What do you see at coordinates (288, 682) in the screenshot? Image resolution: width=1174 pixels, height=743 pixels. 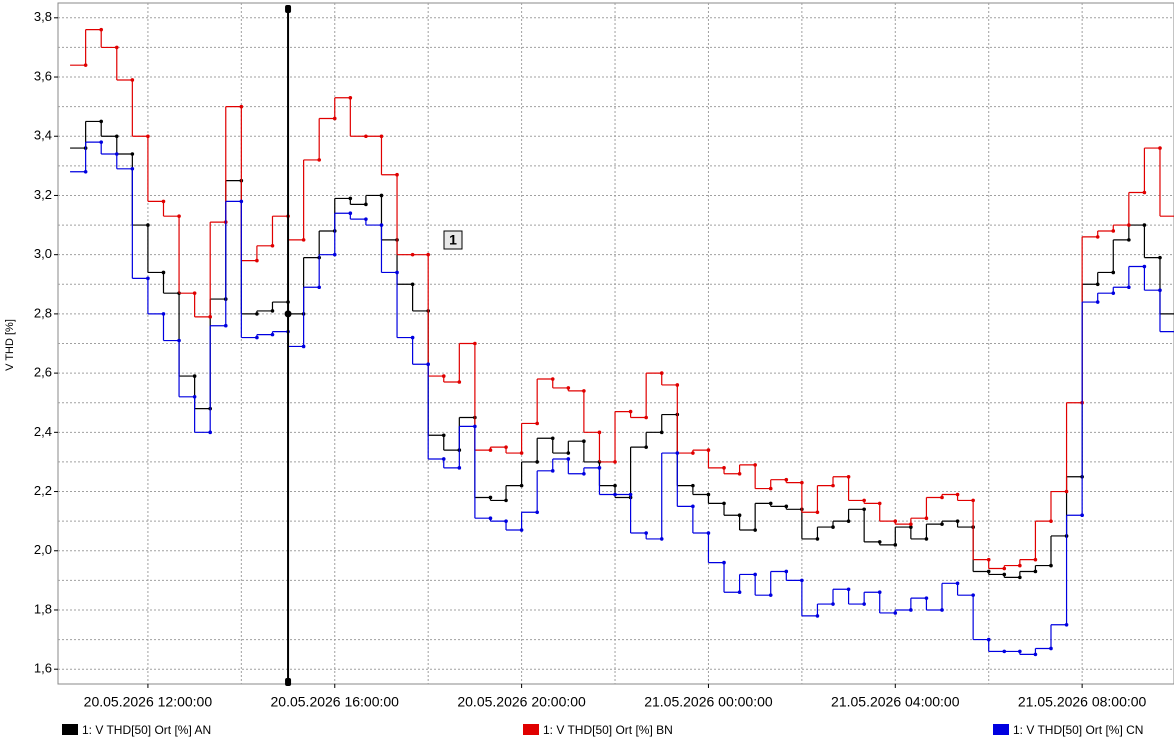 I see `cursor-handle` at bounding box center [288, 682].